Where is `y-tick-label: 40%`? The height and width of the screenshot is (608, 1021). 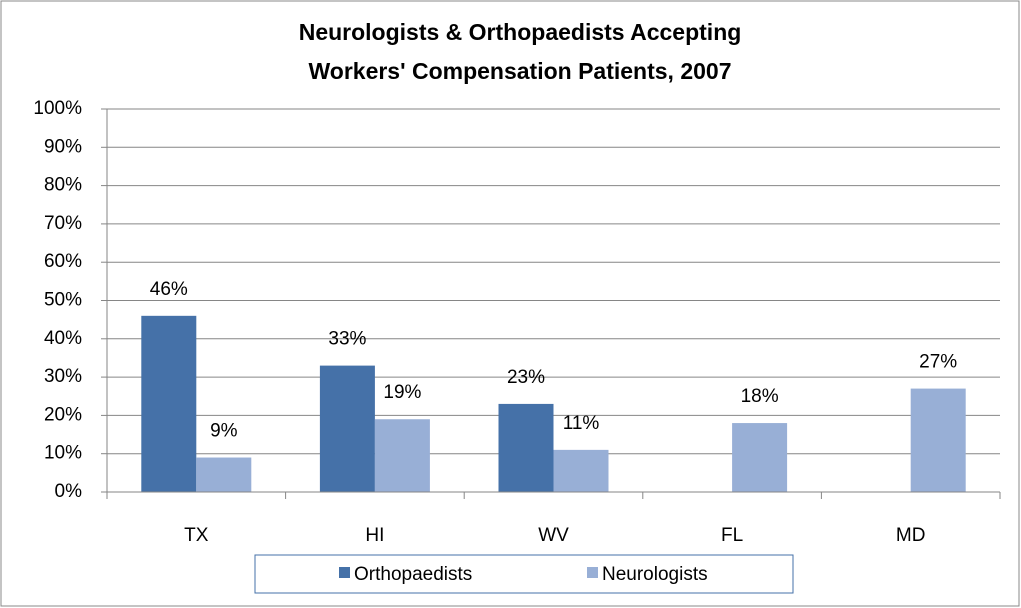 y-tick-label: 40% is located at coordinates (63, 338).